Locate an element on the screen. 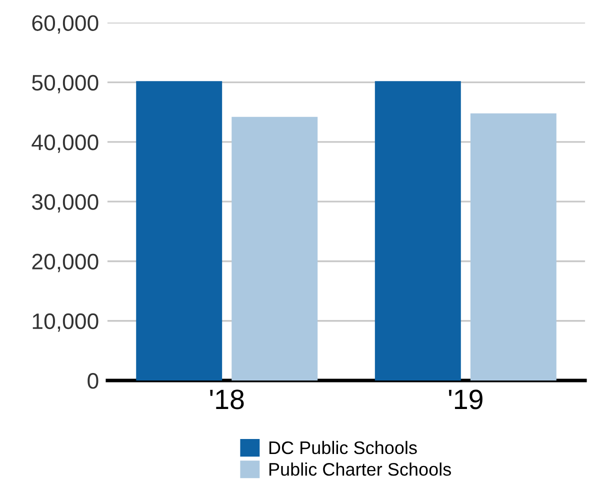 This screenshot has height=504, width=597. y-tick-label: 40,000 is located at coordinates (65, 143).